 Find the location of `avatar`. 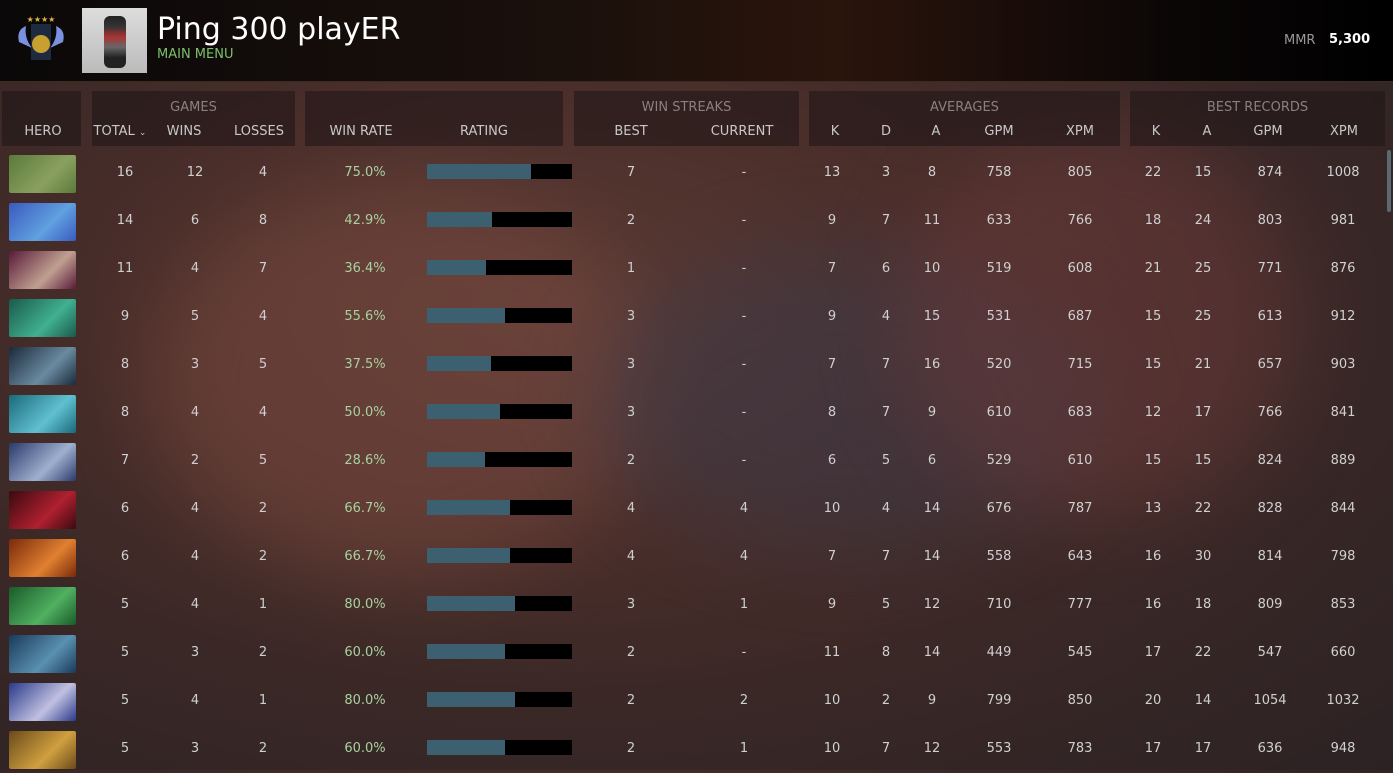

avatar is located at coordinates (114, 40).